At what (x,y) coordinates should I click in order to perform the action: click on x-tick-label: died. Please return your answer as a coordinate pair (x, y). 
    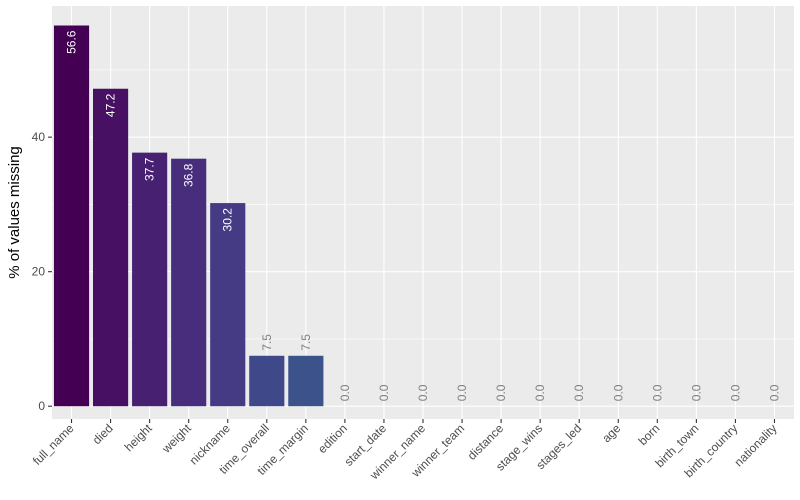
    Looking at the image, I should click on (103, 434).